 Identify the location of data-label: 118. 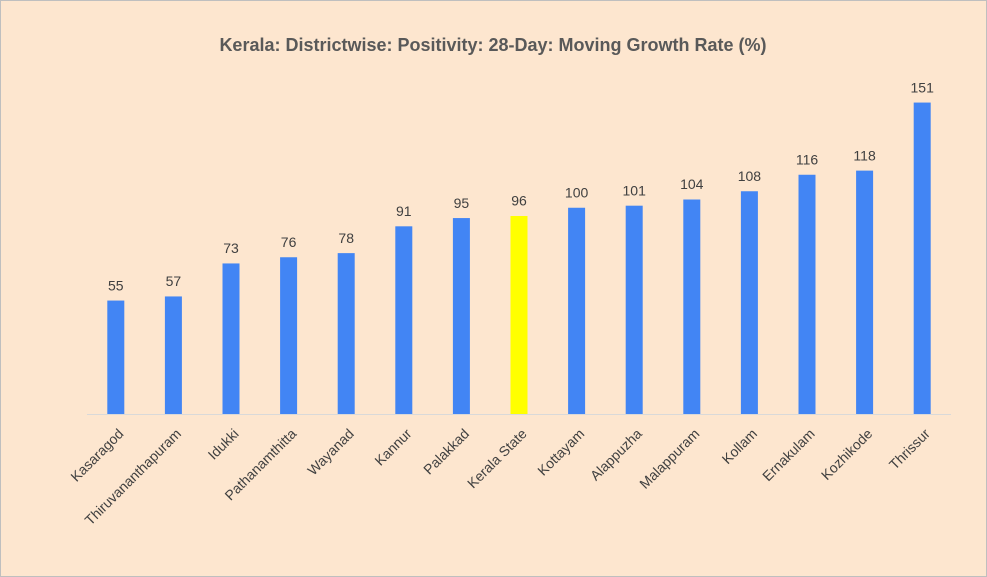
(864, 155).